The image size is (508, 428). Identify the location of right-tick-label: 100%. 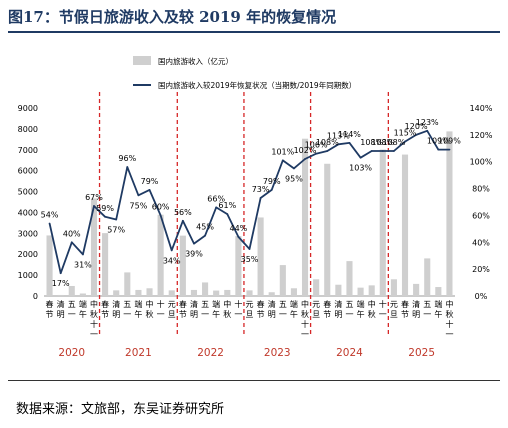
(481, 162).